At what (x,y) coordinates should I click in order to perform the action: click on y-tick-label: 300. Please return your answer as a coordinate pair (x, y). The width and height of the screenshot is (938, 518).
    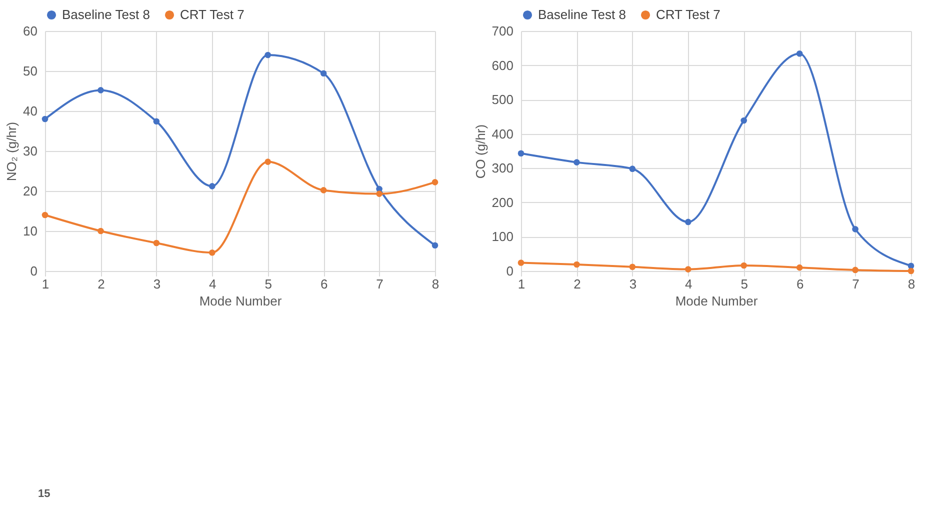
    Looking at the image, I should click on (503, 168).